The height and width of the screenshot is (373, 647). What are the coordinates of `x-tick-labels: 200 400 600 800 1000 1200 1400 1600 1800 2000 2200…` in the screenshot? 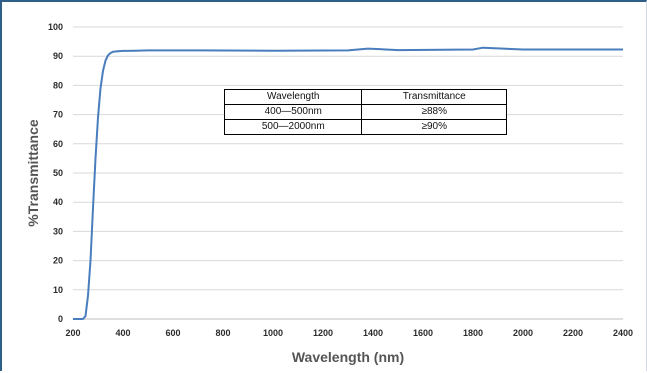 It's located at (349, 333).